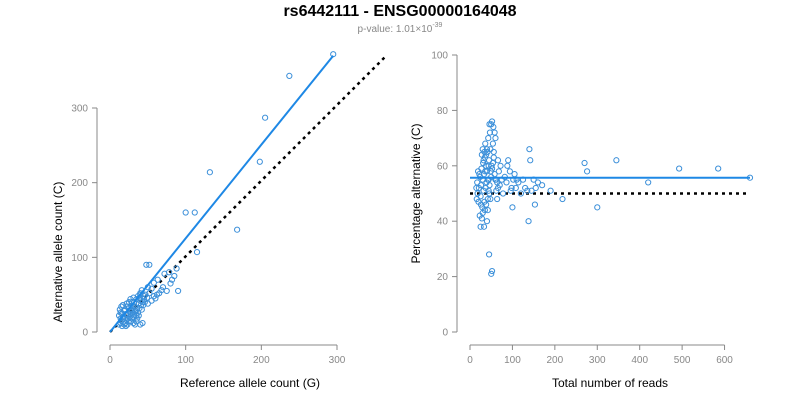  I want to click on pvalue-subtitle: p-value: 1.01×10-39, so click(400, 28).